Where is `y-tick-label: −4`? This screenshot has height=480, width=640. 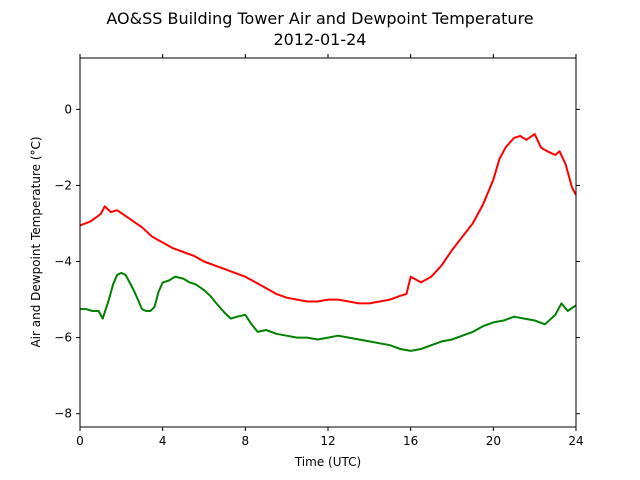
y-tick-label: −4 is located at coordinates (63, 262).